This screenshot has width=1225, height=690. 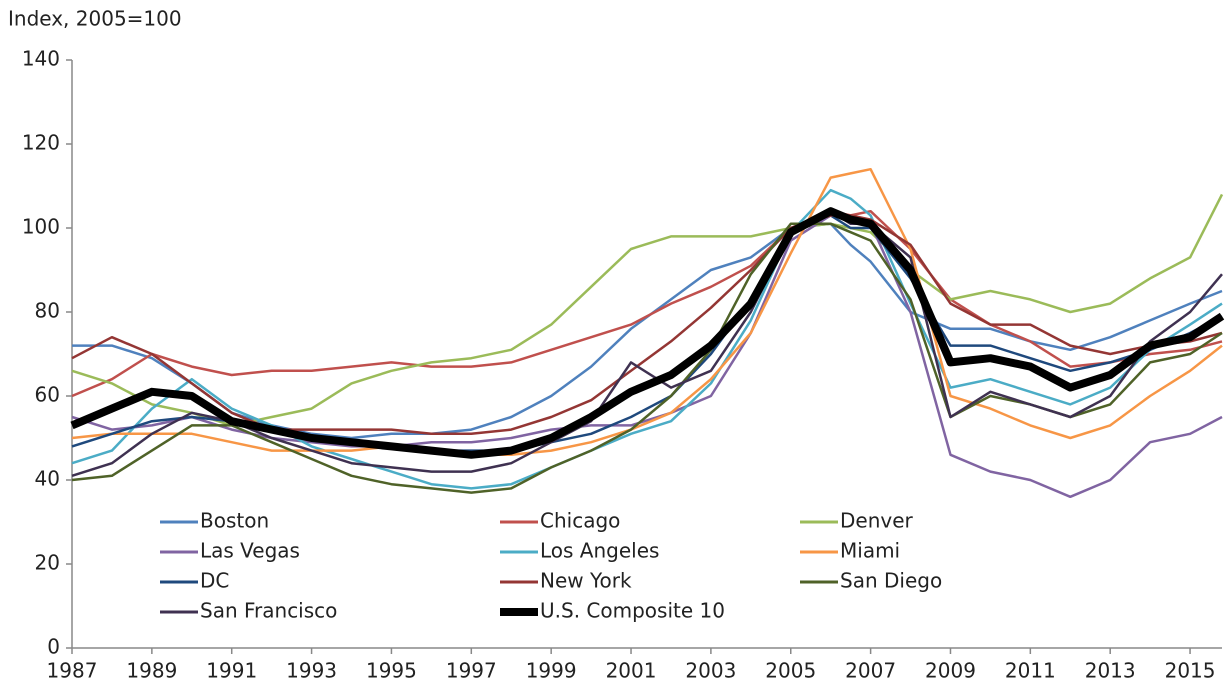 I want to click on x-tick-label: 2003, so click(x=710, y=671).